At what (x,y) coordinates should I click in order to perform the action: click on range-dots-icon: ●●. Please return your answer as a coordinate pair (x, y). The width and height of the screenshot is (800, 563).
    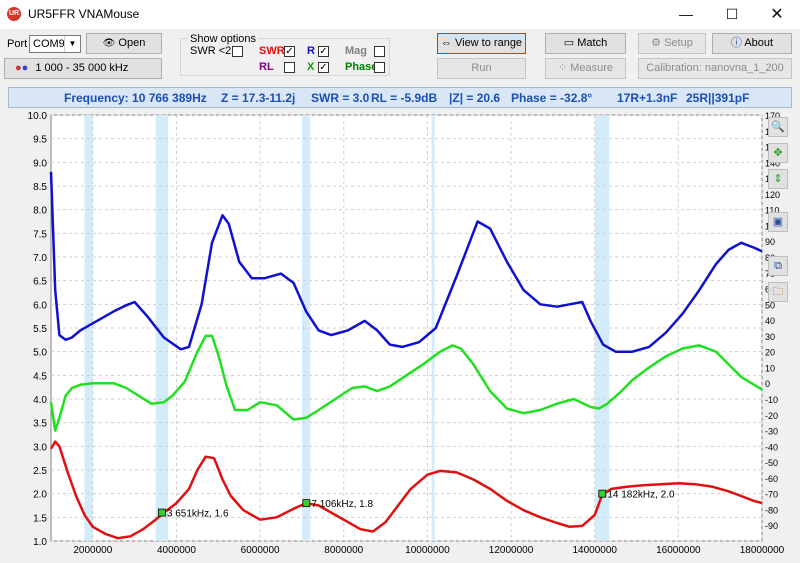
    Looking at the image, I should click on (22, 68).